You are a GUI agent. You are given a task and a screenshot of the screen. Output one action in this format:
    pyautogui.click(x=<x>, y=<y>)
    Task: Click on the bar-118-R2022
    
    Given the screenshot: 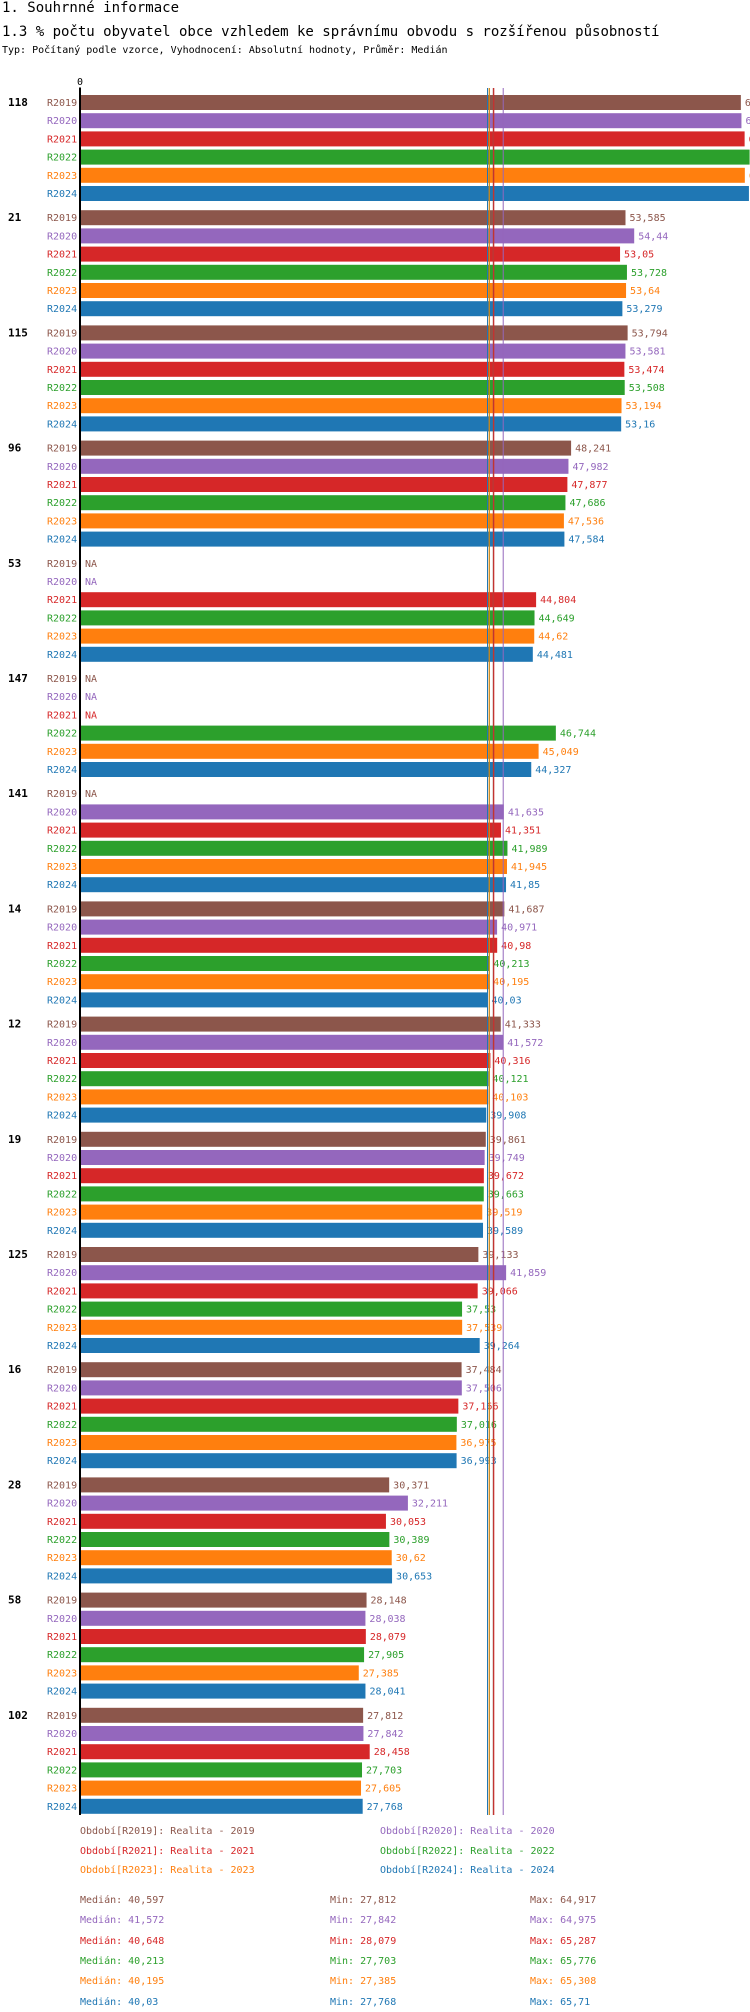 What is the action you would take?
    pyautogui.click(x=415, y=157)
    